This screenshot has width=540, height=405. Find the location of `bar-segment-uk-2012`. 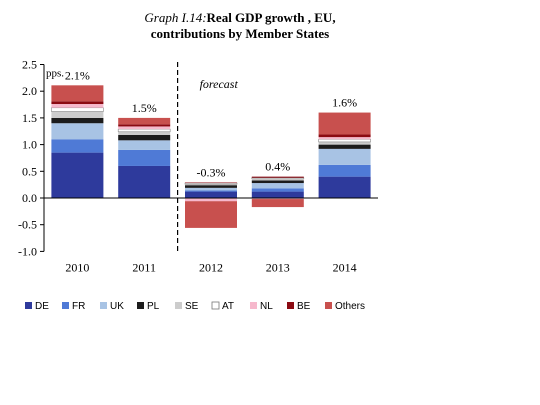

bar-segment-uk-2012 is located at coordinates (211, 189).